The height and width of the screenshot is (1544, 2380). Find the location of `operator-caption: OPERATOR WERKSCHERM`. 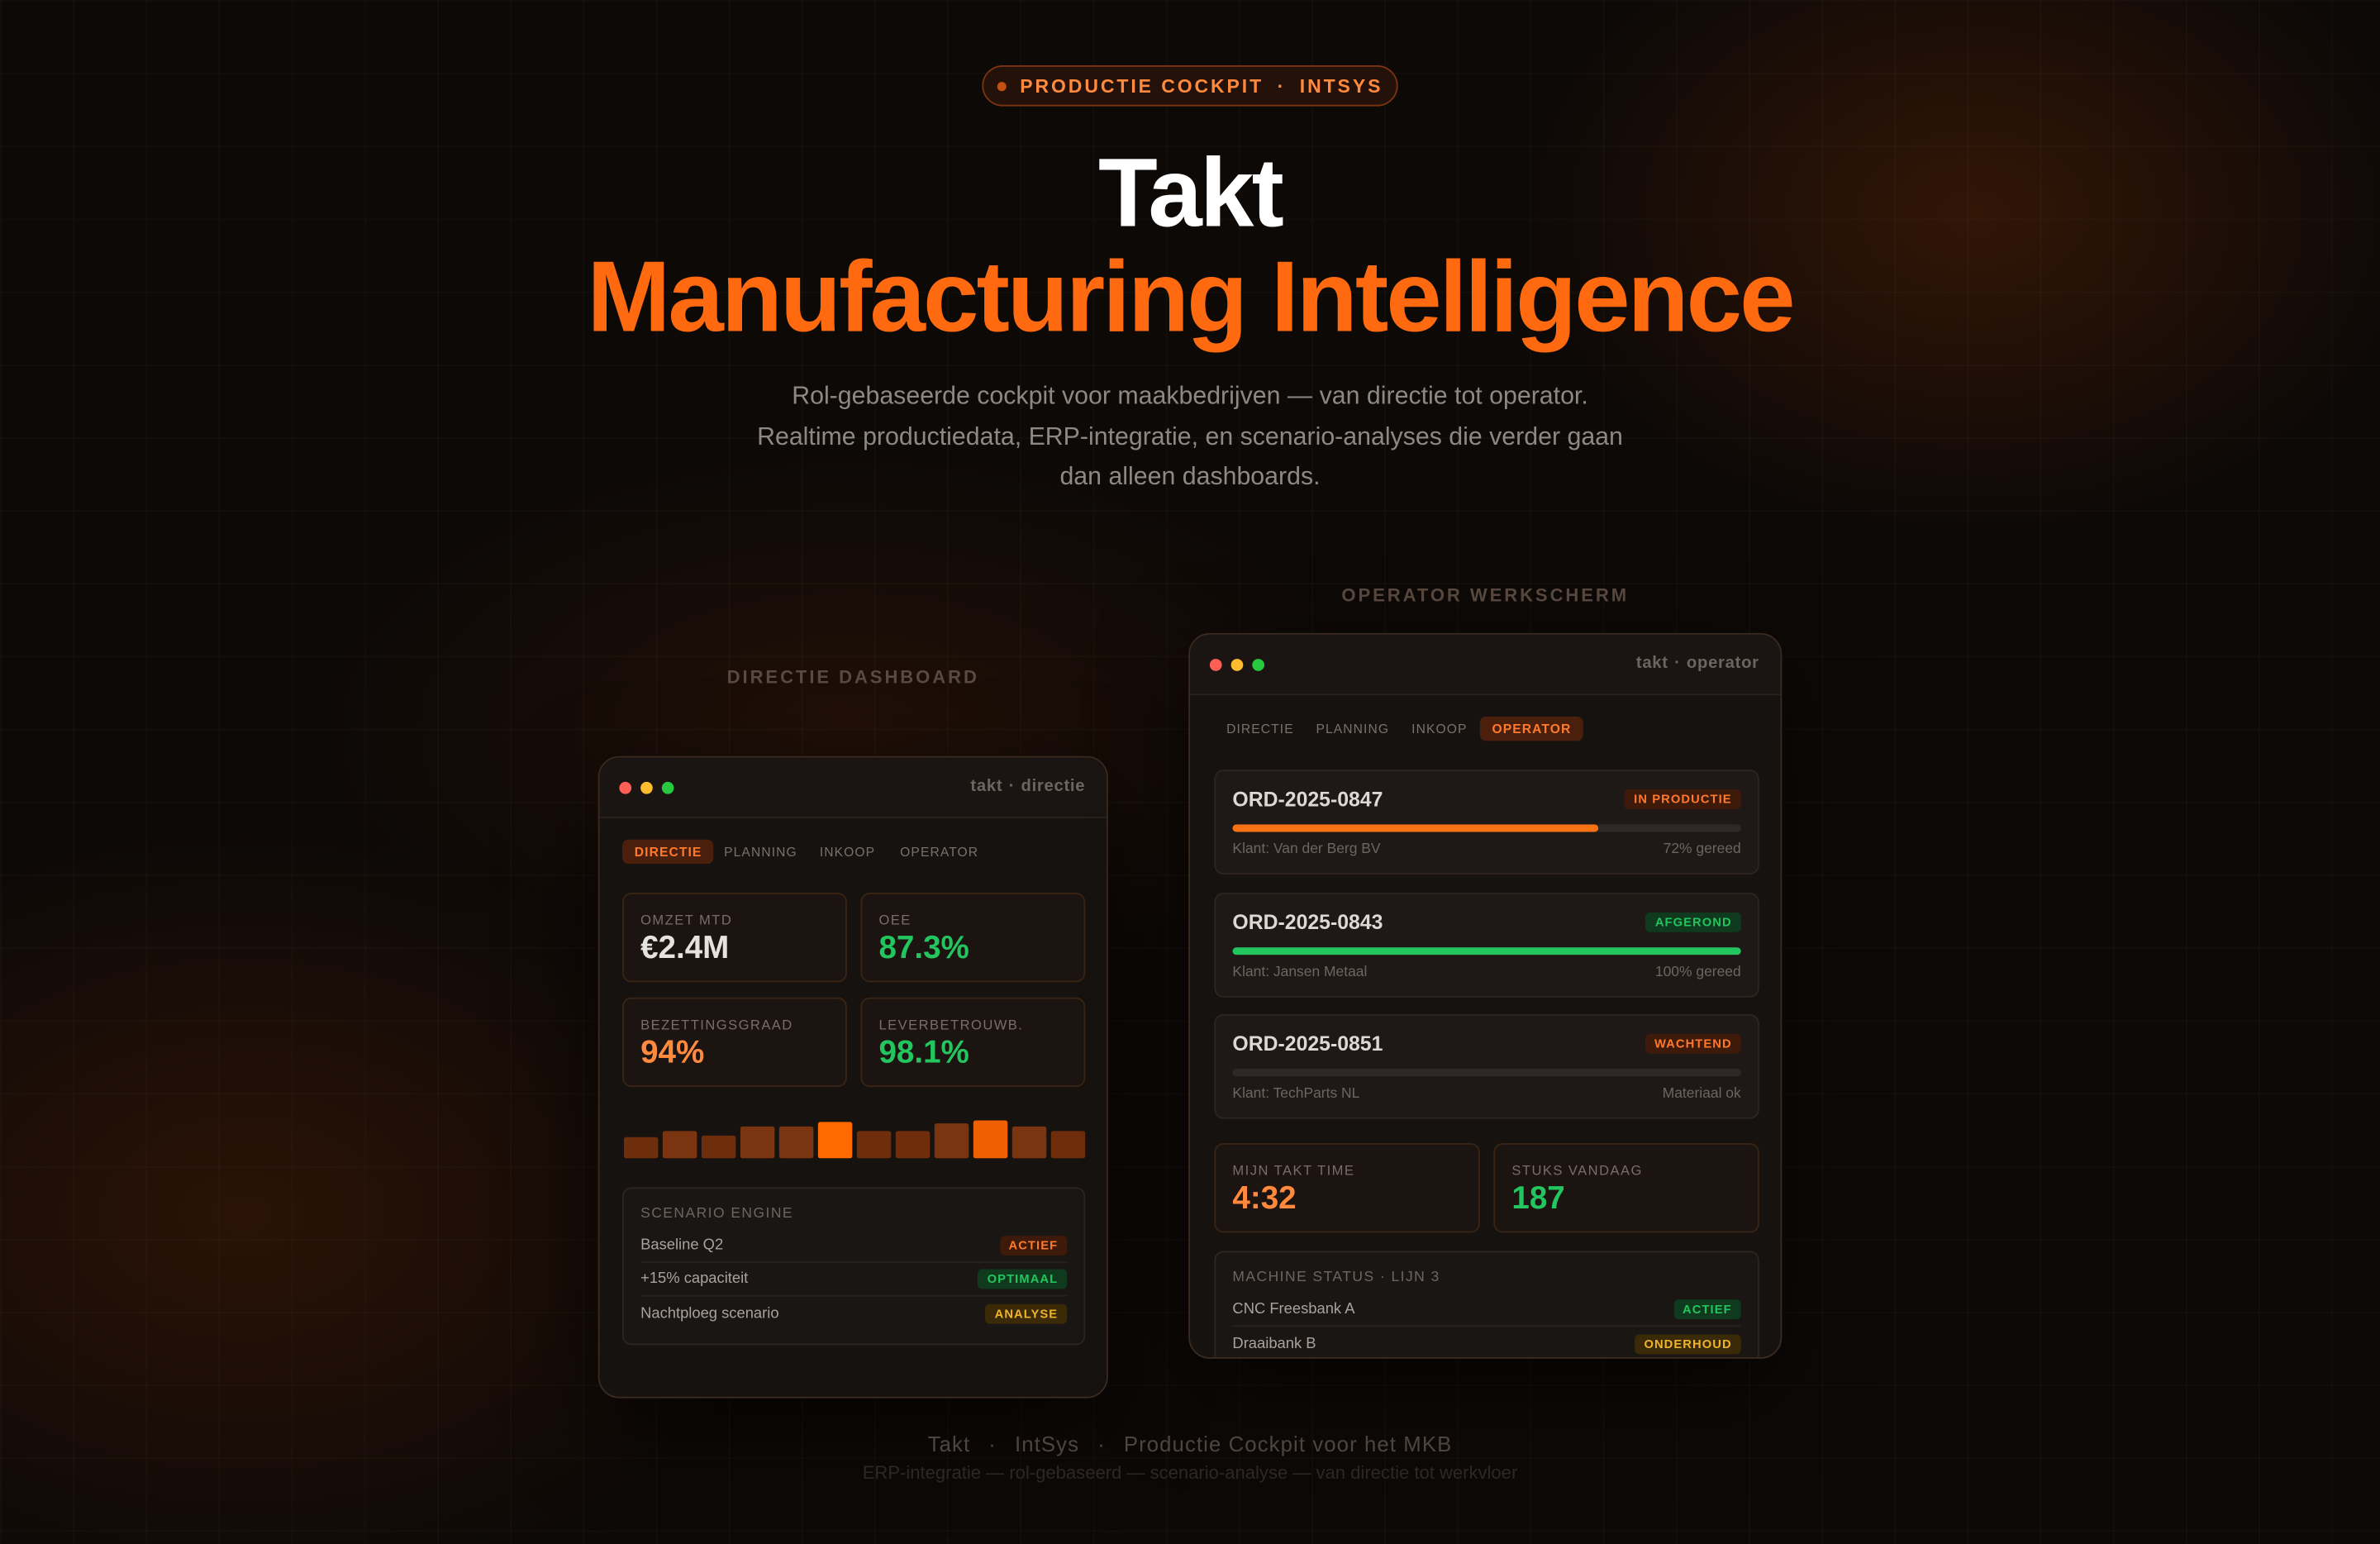

operator-caption: OPERATOR WERKSCHERM is located at coordinates (1485, 595).